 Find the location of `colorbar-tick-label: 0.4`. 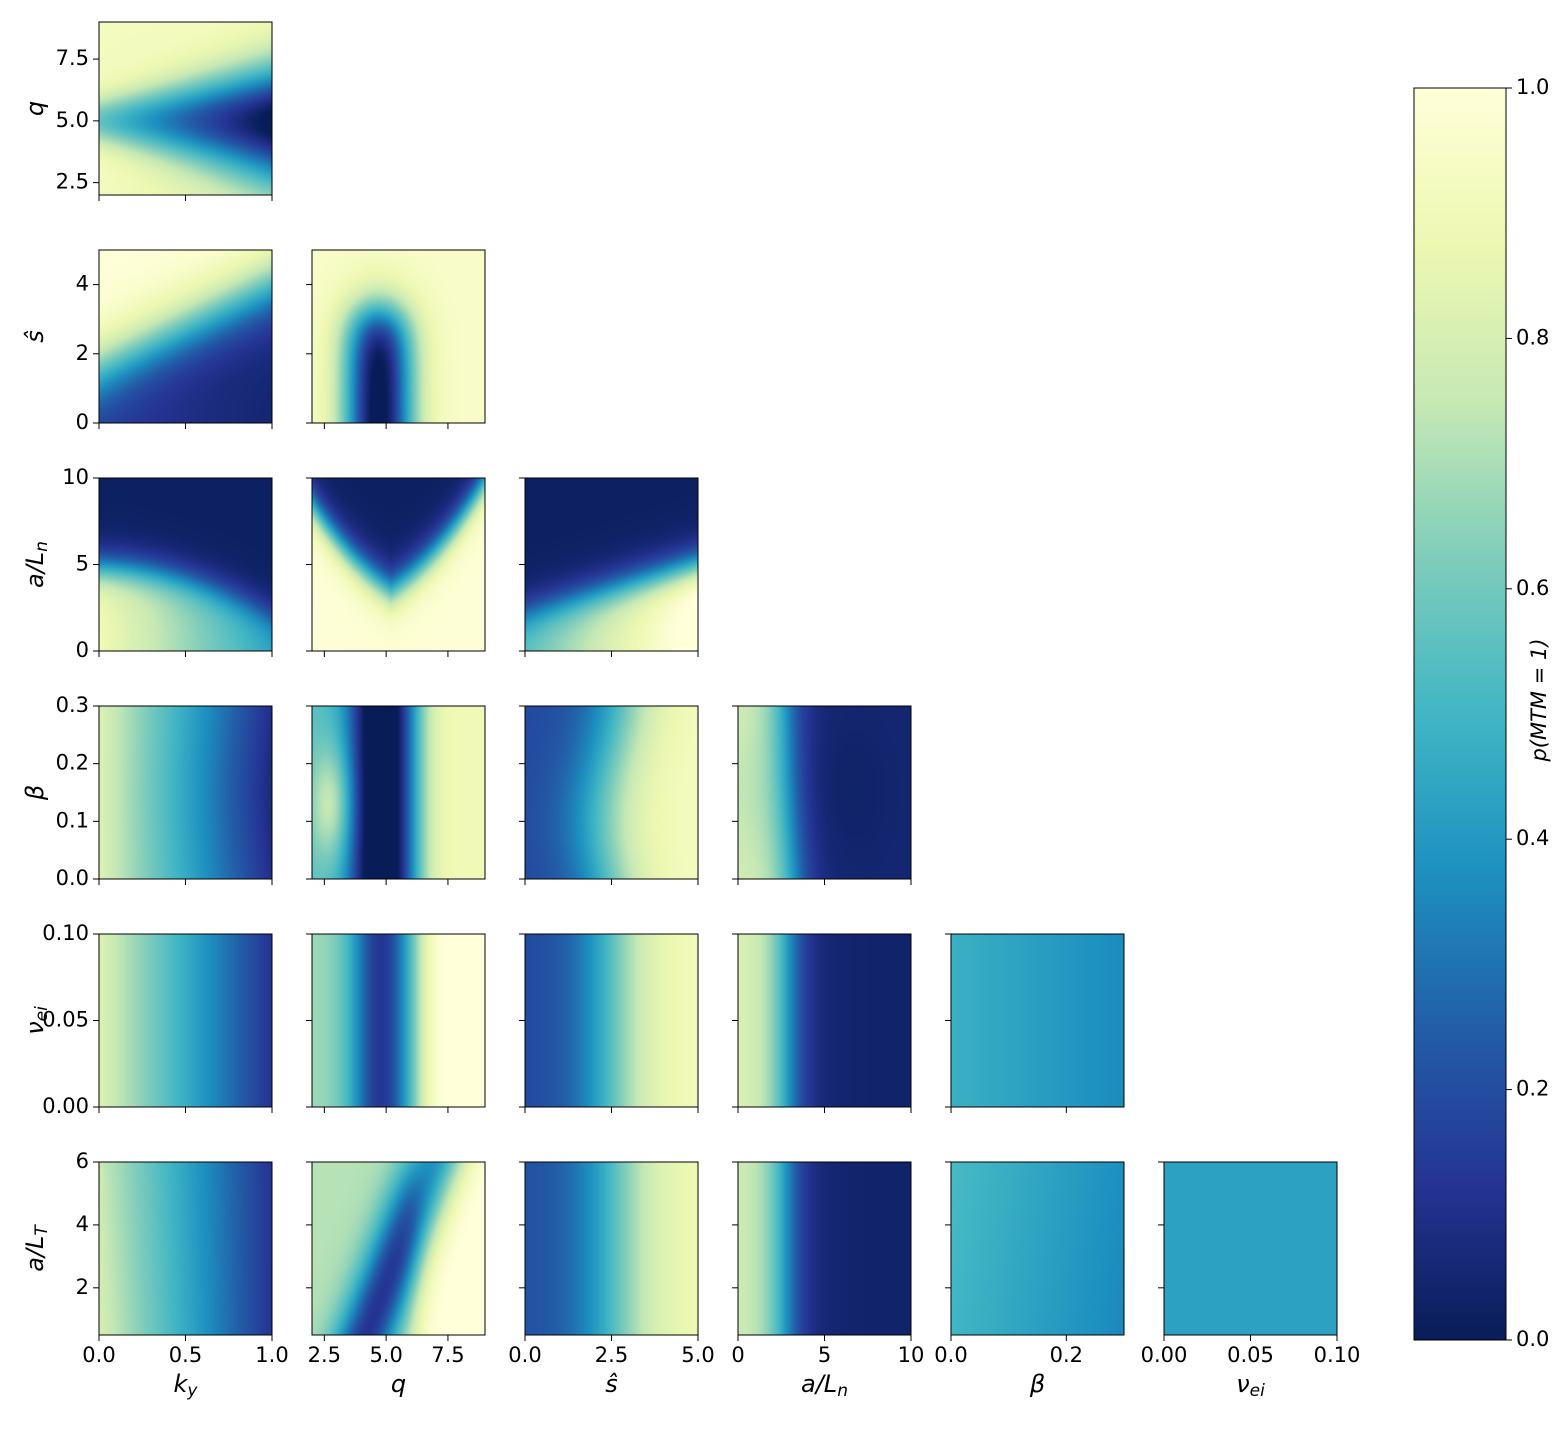

colorbar-tick-label: 0.4 is located at coordinates (1532, 838).